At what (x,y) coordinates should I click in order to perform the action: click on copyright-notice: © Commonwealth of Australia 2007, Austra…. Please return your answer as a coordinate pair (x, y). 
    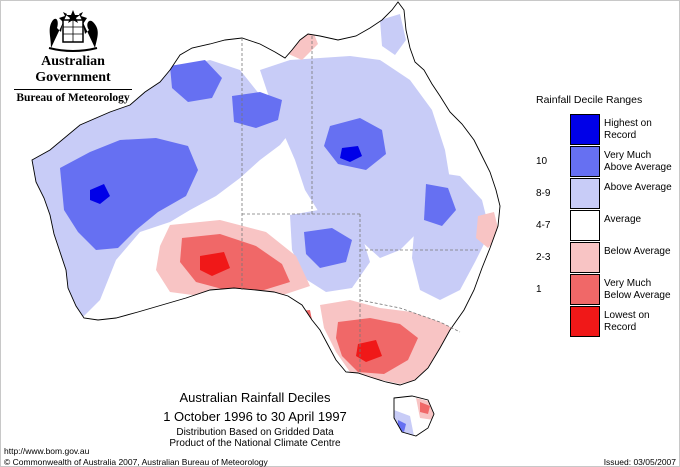
    Looking at the image, I should click on (136, 462).